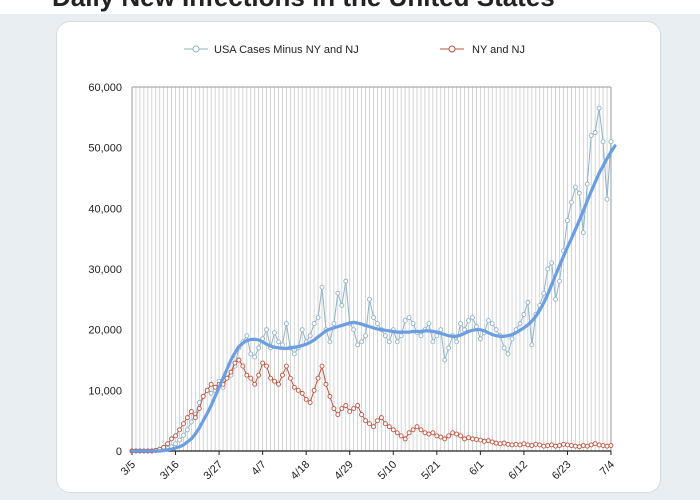 The width and height of the screenshot is (700, 500). Describe the element at coordinates (301, 471) in the screenshot. I see `x-tick-label: 4/18` at that location.